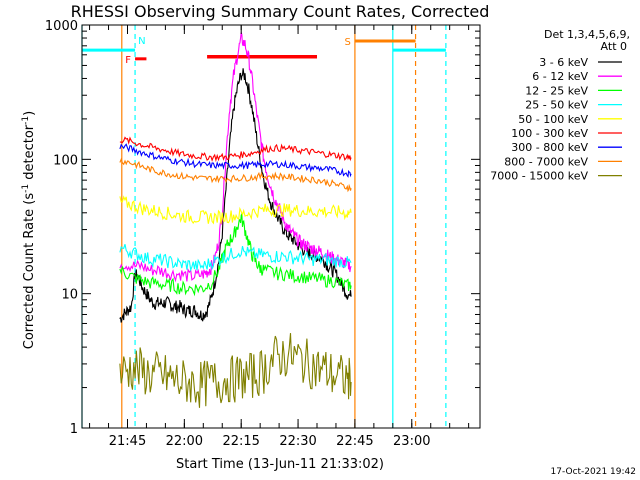 This screenshot has height=480, width=640. Describe the element at coordinates (61, 26) in the screenshot. I see `y-tick-label-3: 1000` at that location.